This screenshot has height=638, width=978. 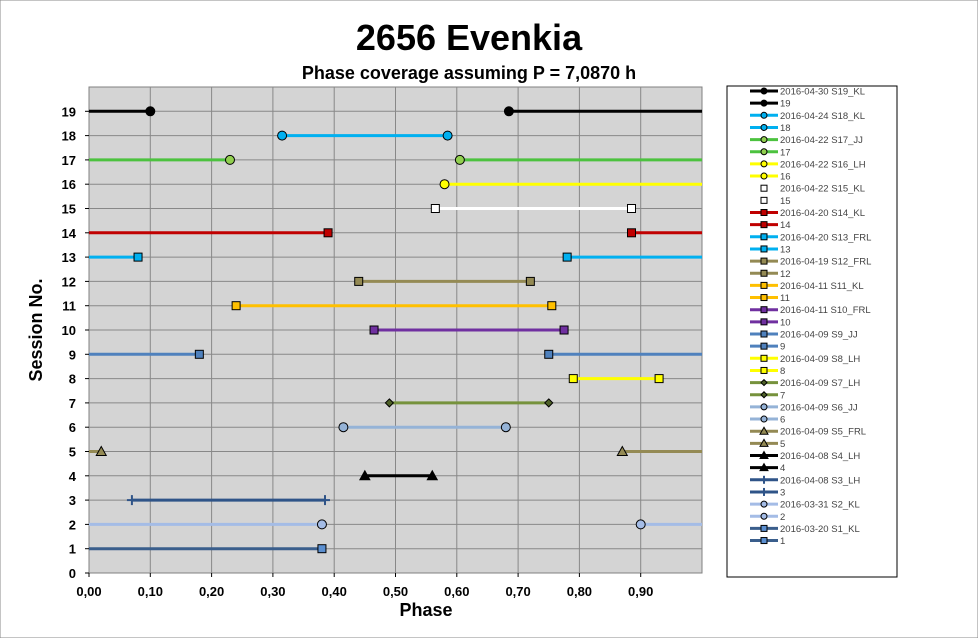 What do you see at coordinates (820, 359) in the screenshot?
I see `legend-label: 2016-04-09 S8_LH` at bounding box center [820, 359].